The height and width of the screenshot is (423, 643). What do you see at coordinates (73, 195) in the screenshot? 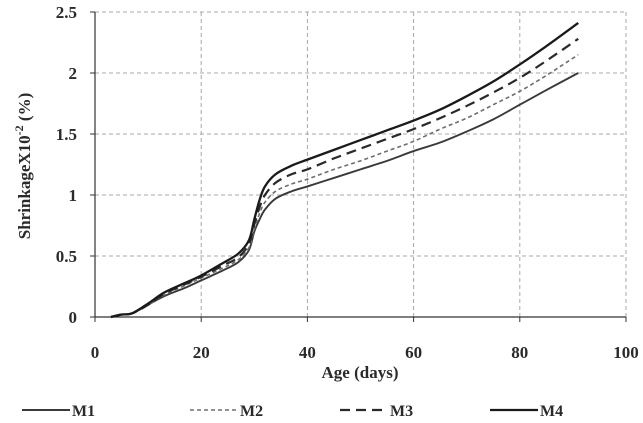
I see `y-tick-label: 1` at bounding box center [73, 195].